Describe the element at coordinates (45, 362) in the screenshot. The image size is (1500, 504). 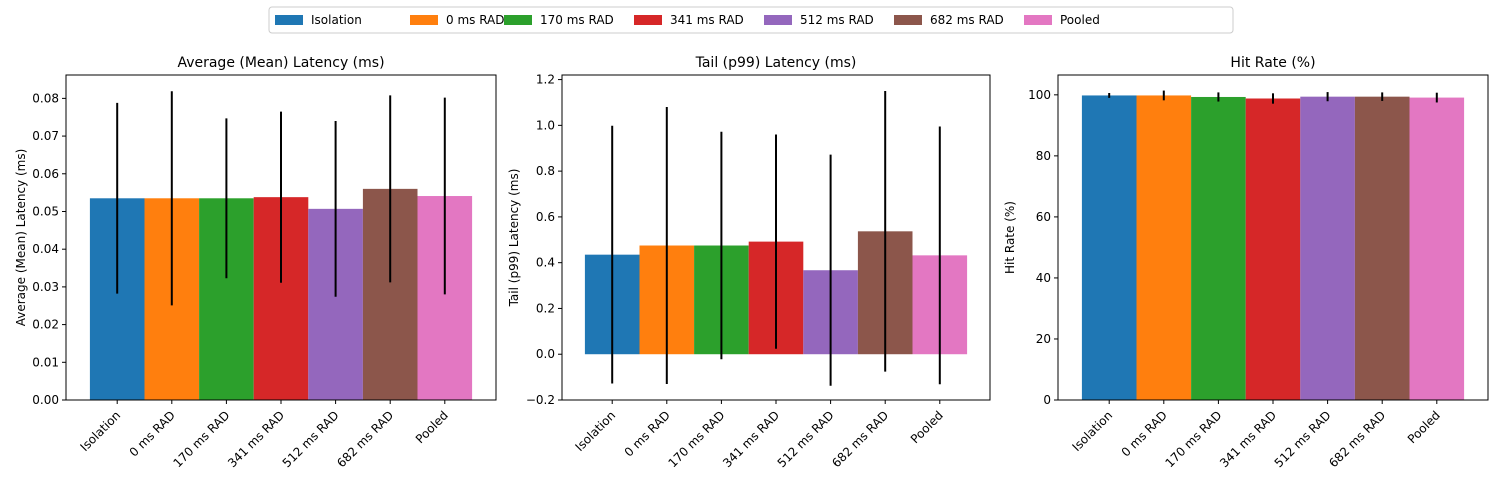
I see `y-tick-label: 0.01` at that location.